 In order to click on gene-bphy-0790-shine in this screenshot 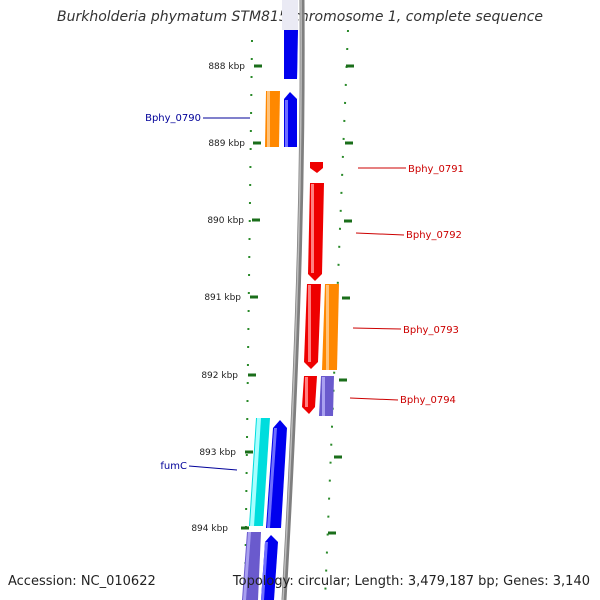, I will do `click(268, 119)`.